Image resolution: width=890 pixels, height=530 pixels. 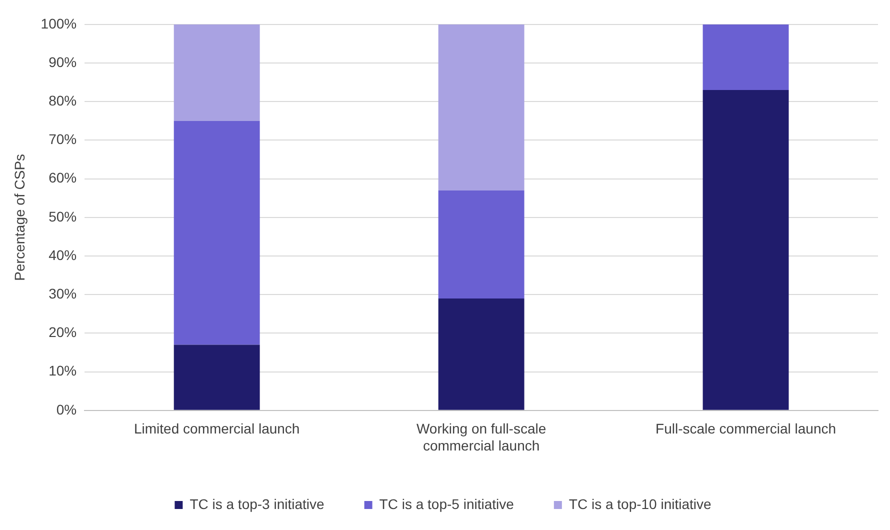 I want to click on y-tick-label: 60%, so click(x=62, y=178).